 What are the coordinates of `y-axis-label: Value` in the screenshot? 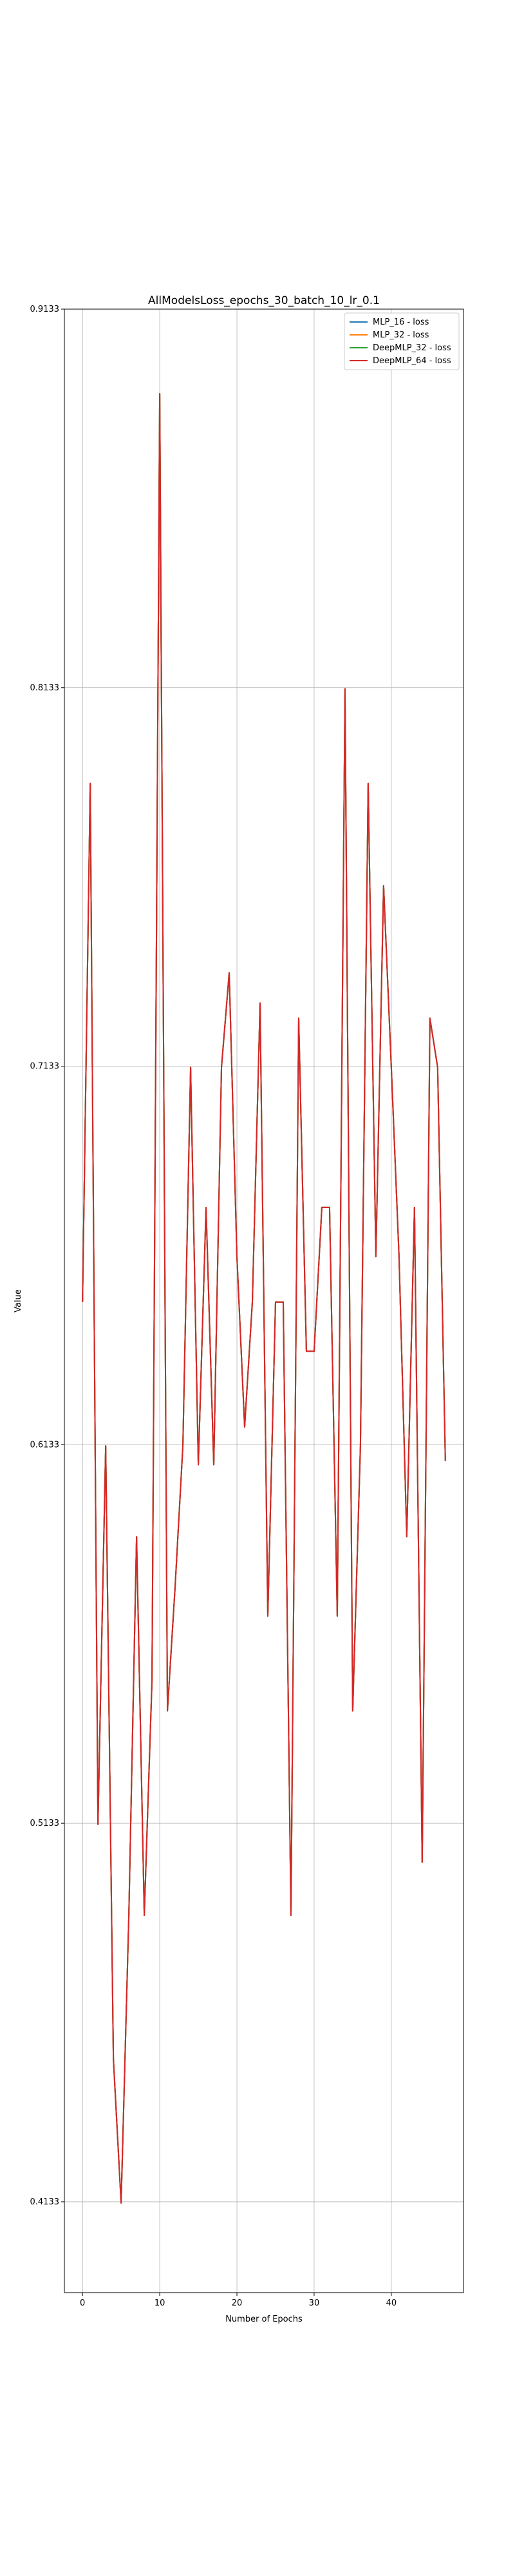 It's located at (18, 1300).